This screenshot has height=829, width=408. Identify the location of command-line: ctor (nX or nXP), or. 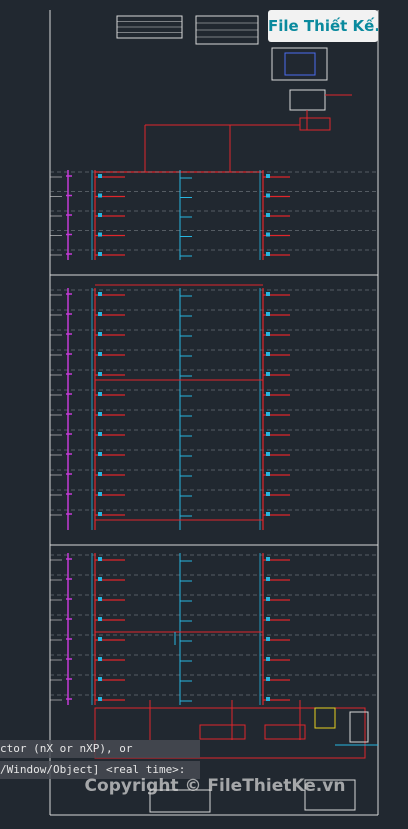
(100, 749).